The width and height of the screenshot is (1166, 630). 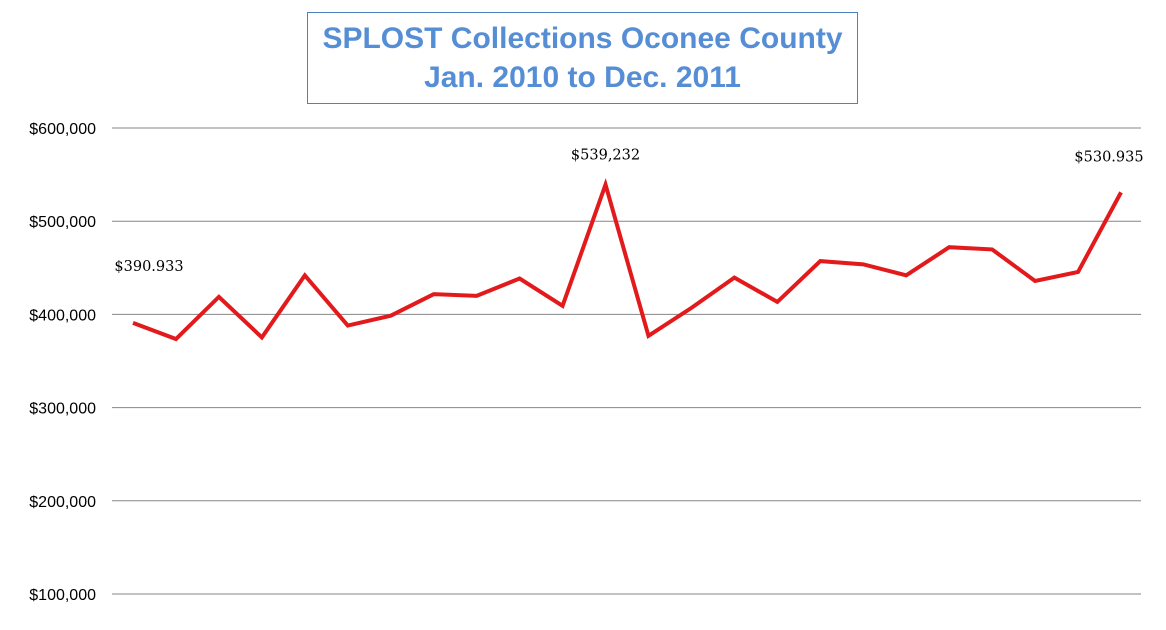 What do you see at coordinates (62, 409) in the screenshot?
I see `y-tick-label: $300,000` at bounding box center [62, 409].